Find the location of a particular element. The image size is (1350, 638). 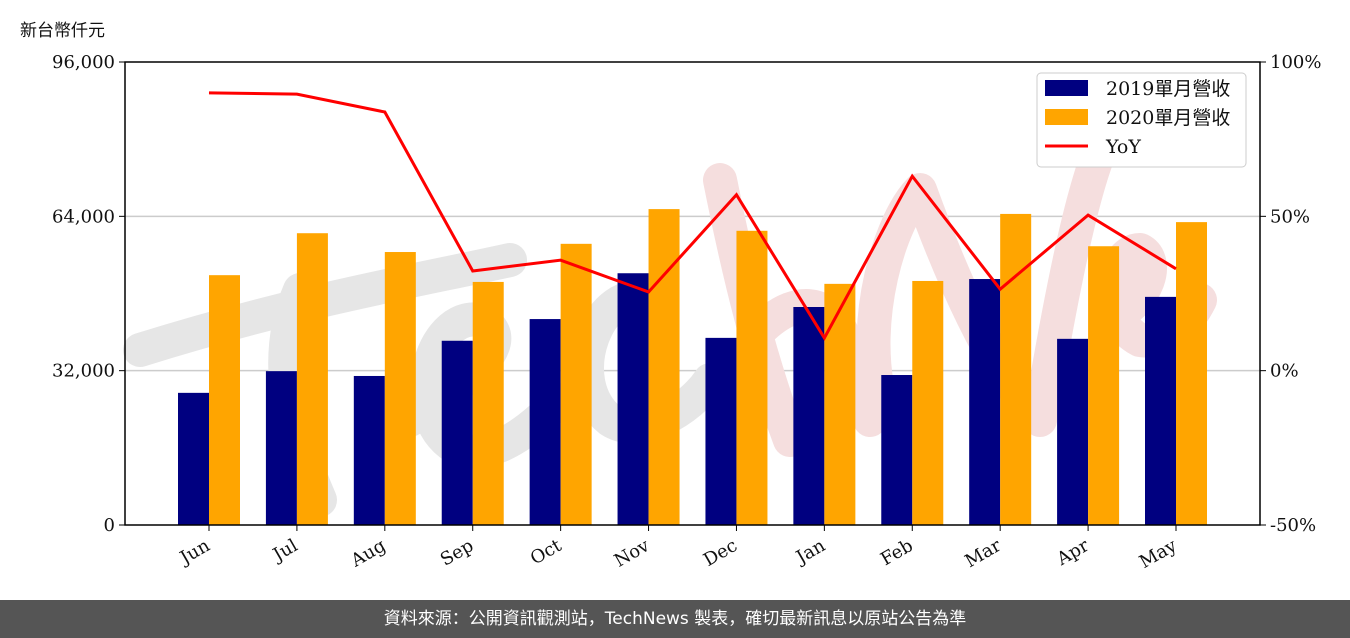

left-axis-unit-label: 新台幣仟元 is located at coordinates (62, 31).